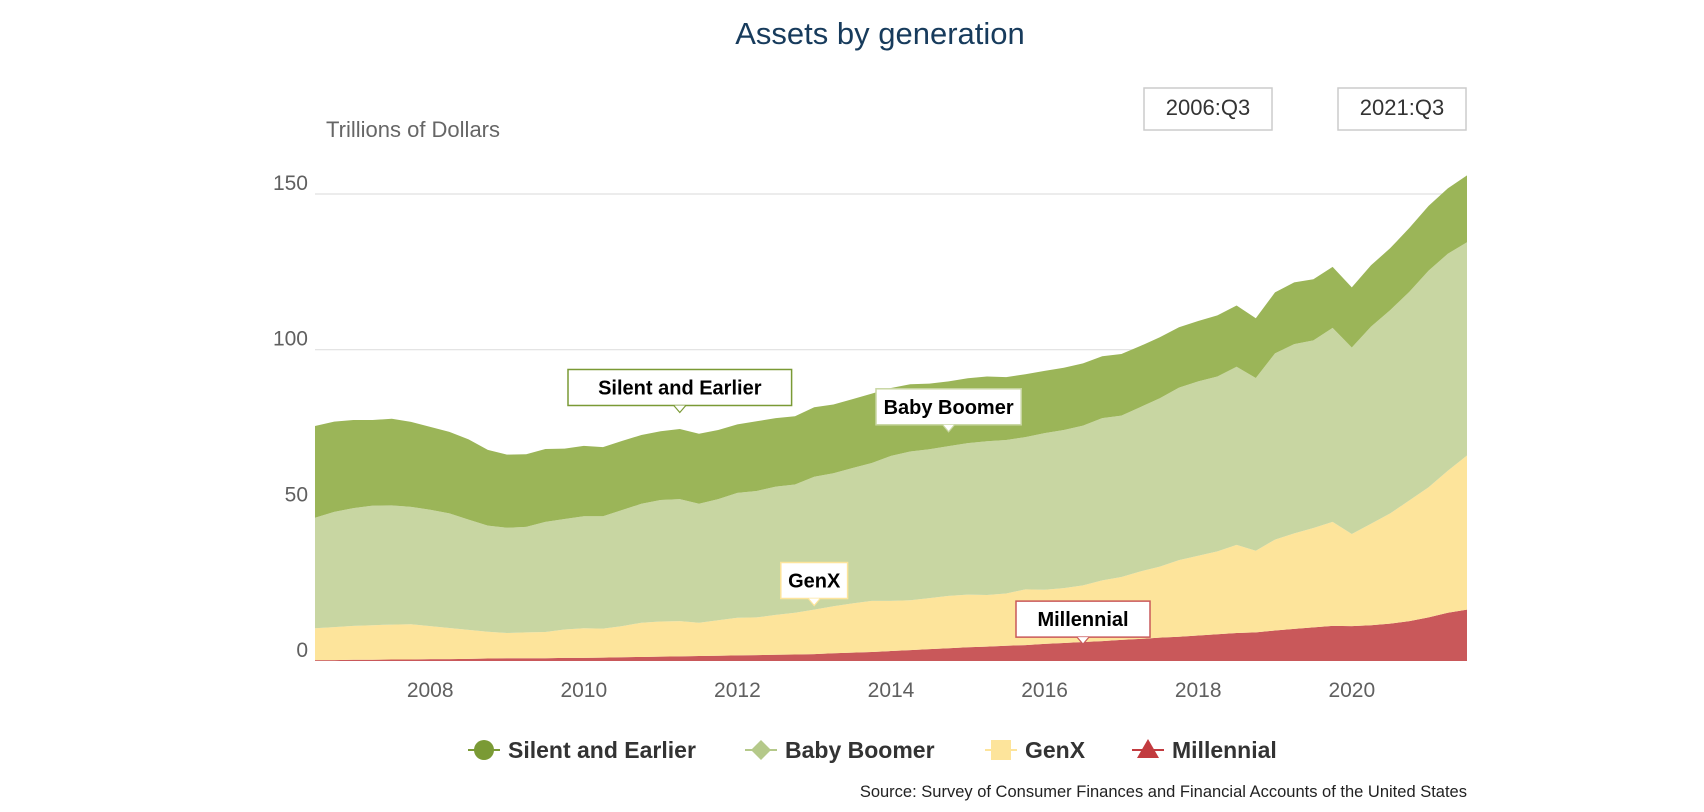 The height and width of the screenshot is (812, 1704). Describe the element at coordinates (413, 129) in the screenshot. I see `y-axis-title: Trillions of Dollars` at that location.